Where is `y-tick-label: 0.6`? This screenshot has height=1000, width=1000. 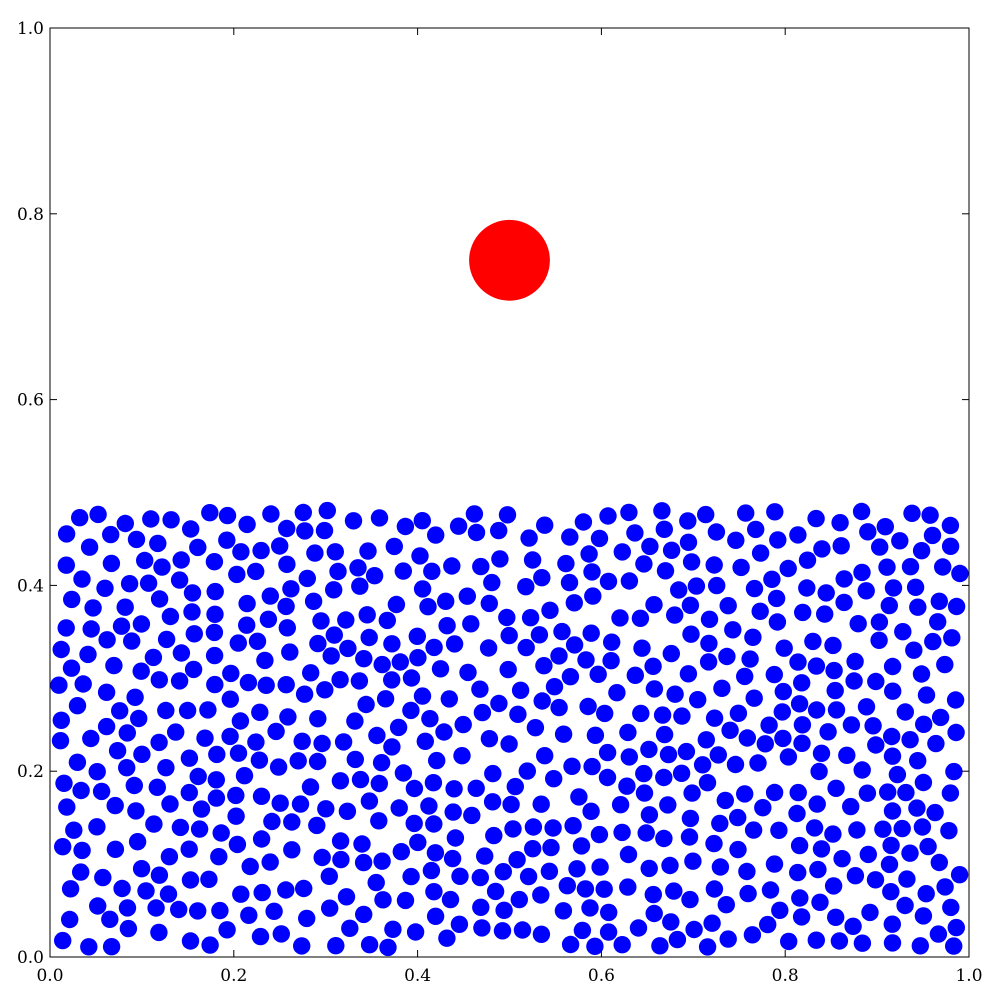 y-tick-label: 0.6 is located at coordinates (30, 401).